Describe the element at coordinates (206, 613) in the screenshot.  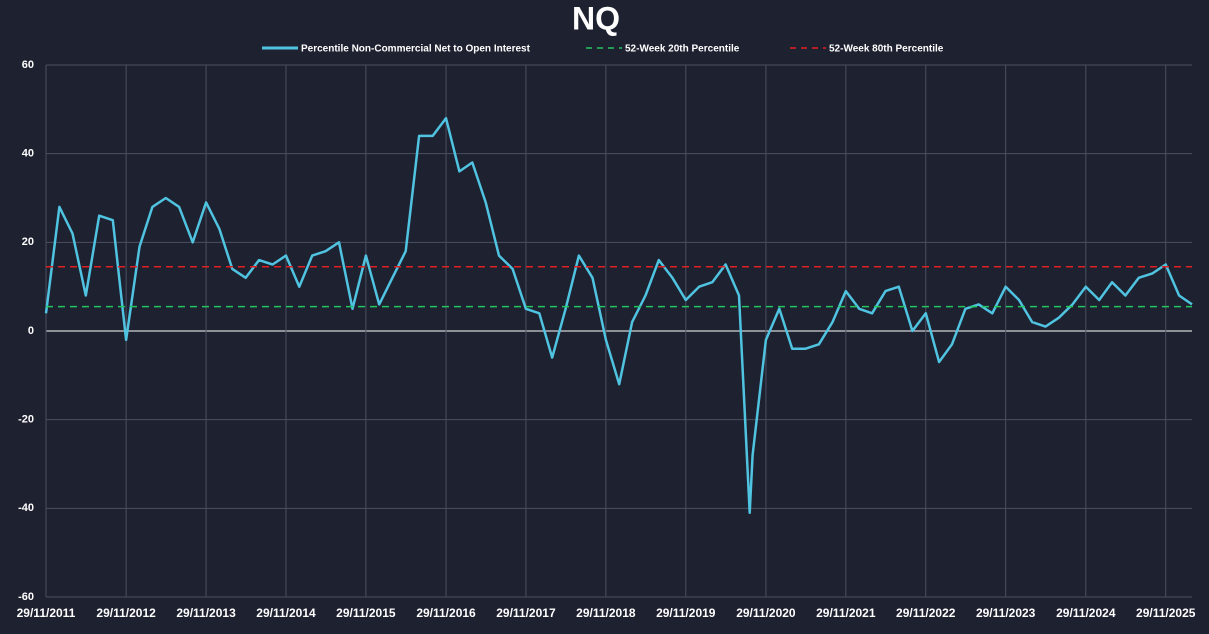
I see `x-tick-label: 29/11/2013` at that location.